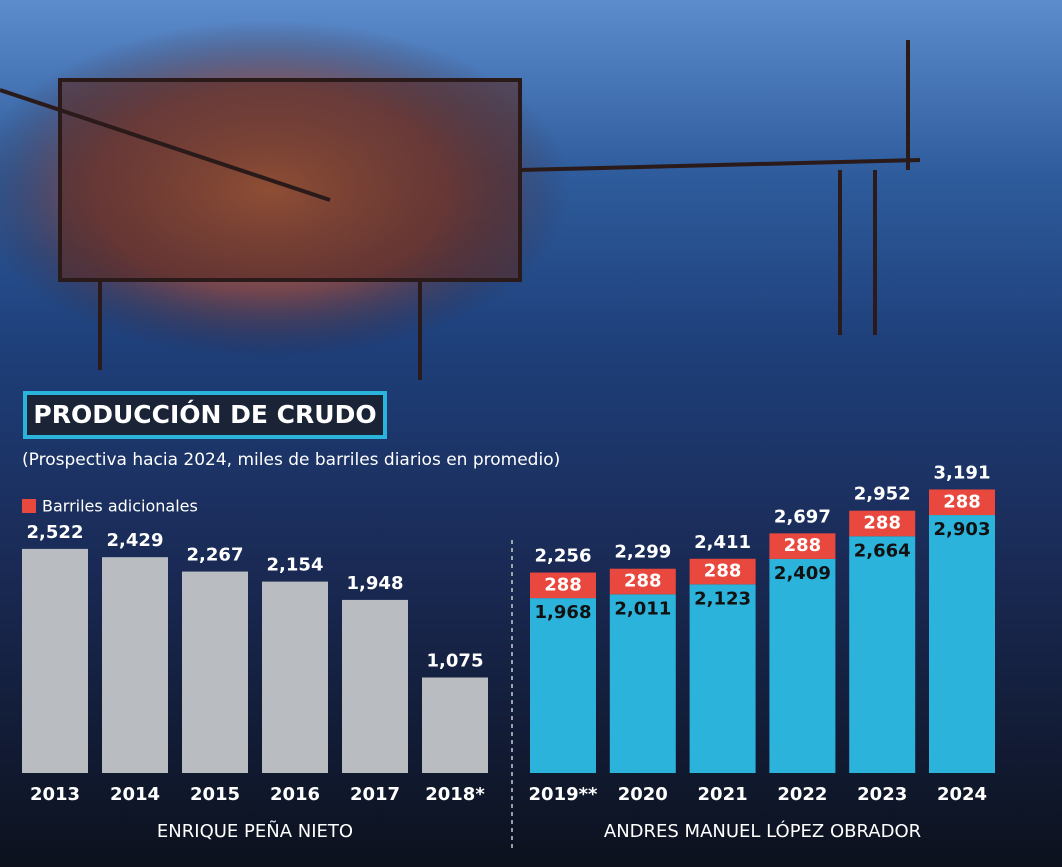  I want to click on total-label: 2,411, so click(722, 542).